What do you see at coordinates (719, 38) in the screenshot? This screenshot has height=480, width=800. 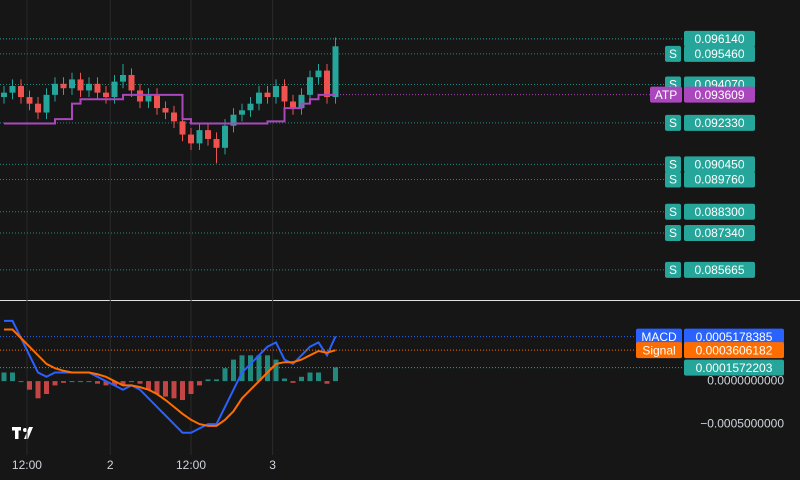 I see `last-price-label-box` at bounding box center [719, 38].